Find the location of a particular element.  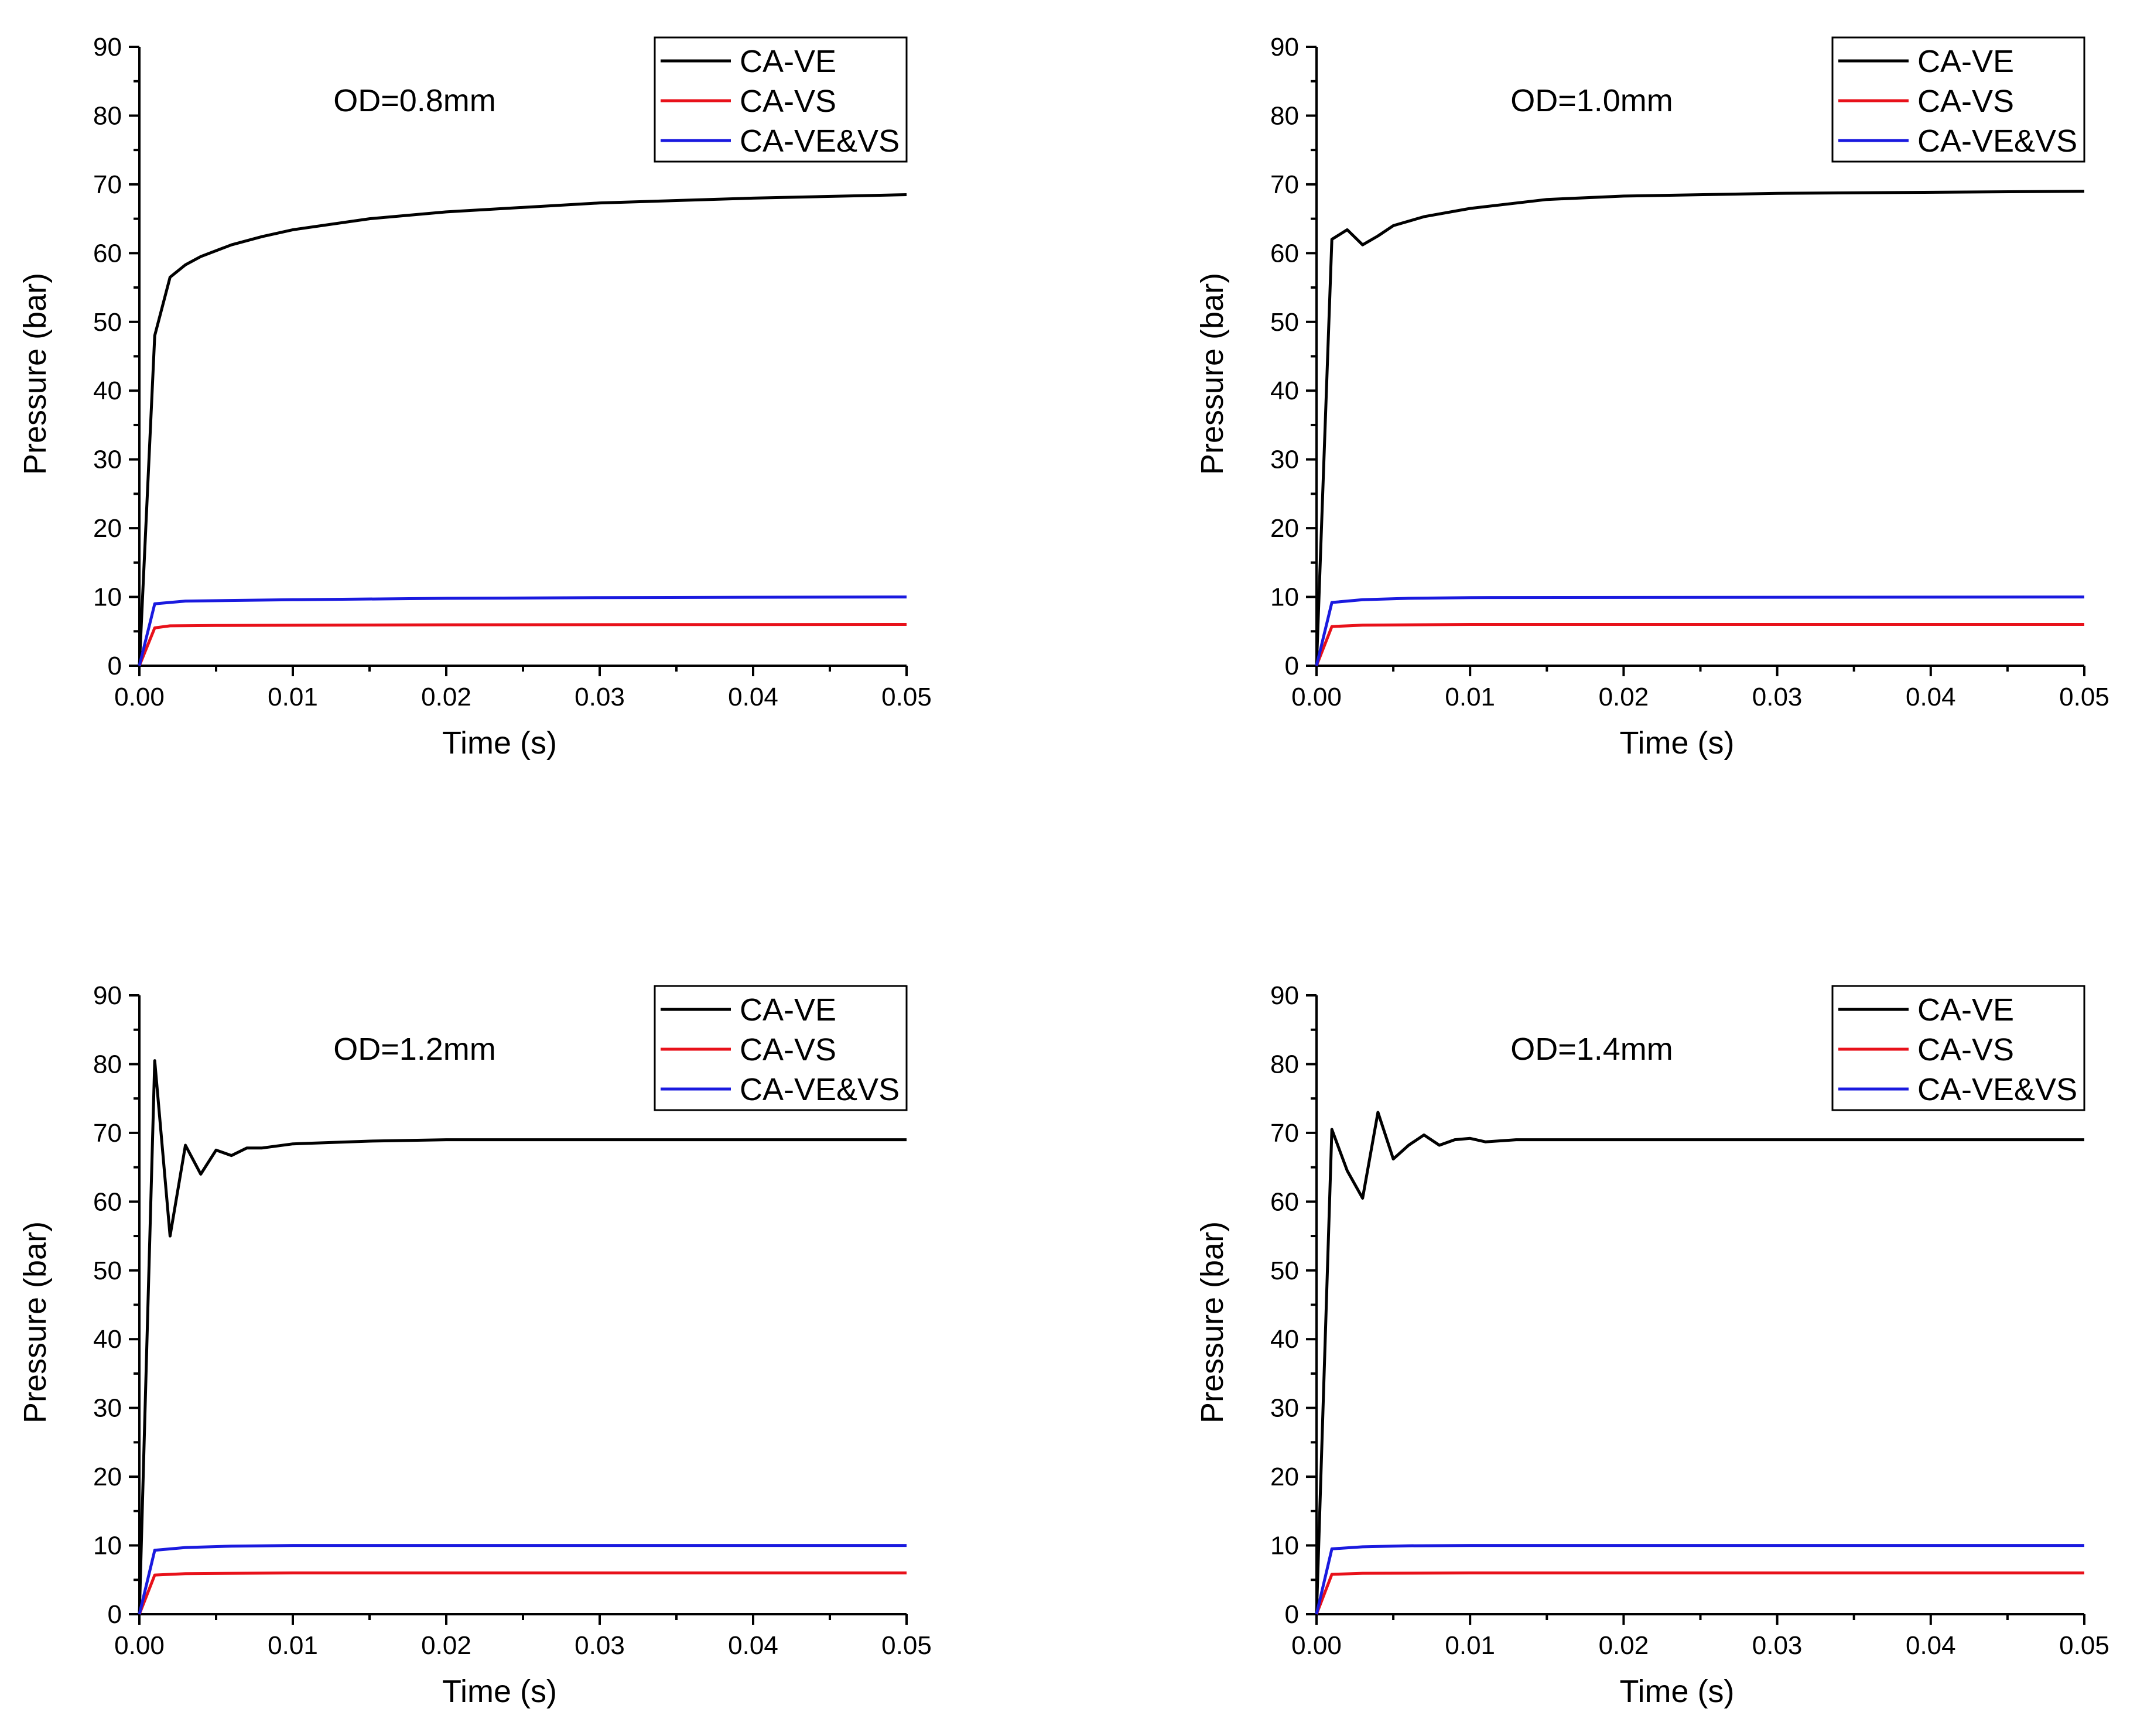

od-annotation: OD=1.4mm is located at coordinates (1591, 1049).